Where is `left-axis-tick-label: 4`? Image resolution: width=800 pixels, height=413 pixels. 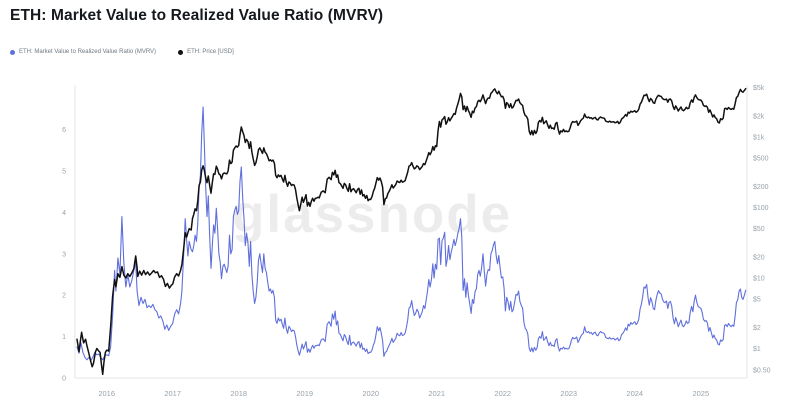 left-axis-tick-label: 4 is located at coordinates (64, 213).